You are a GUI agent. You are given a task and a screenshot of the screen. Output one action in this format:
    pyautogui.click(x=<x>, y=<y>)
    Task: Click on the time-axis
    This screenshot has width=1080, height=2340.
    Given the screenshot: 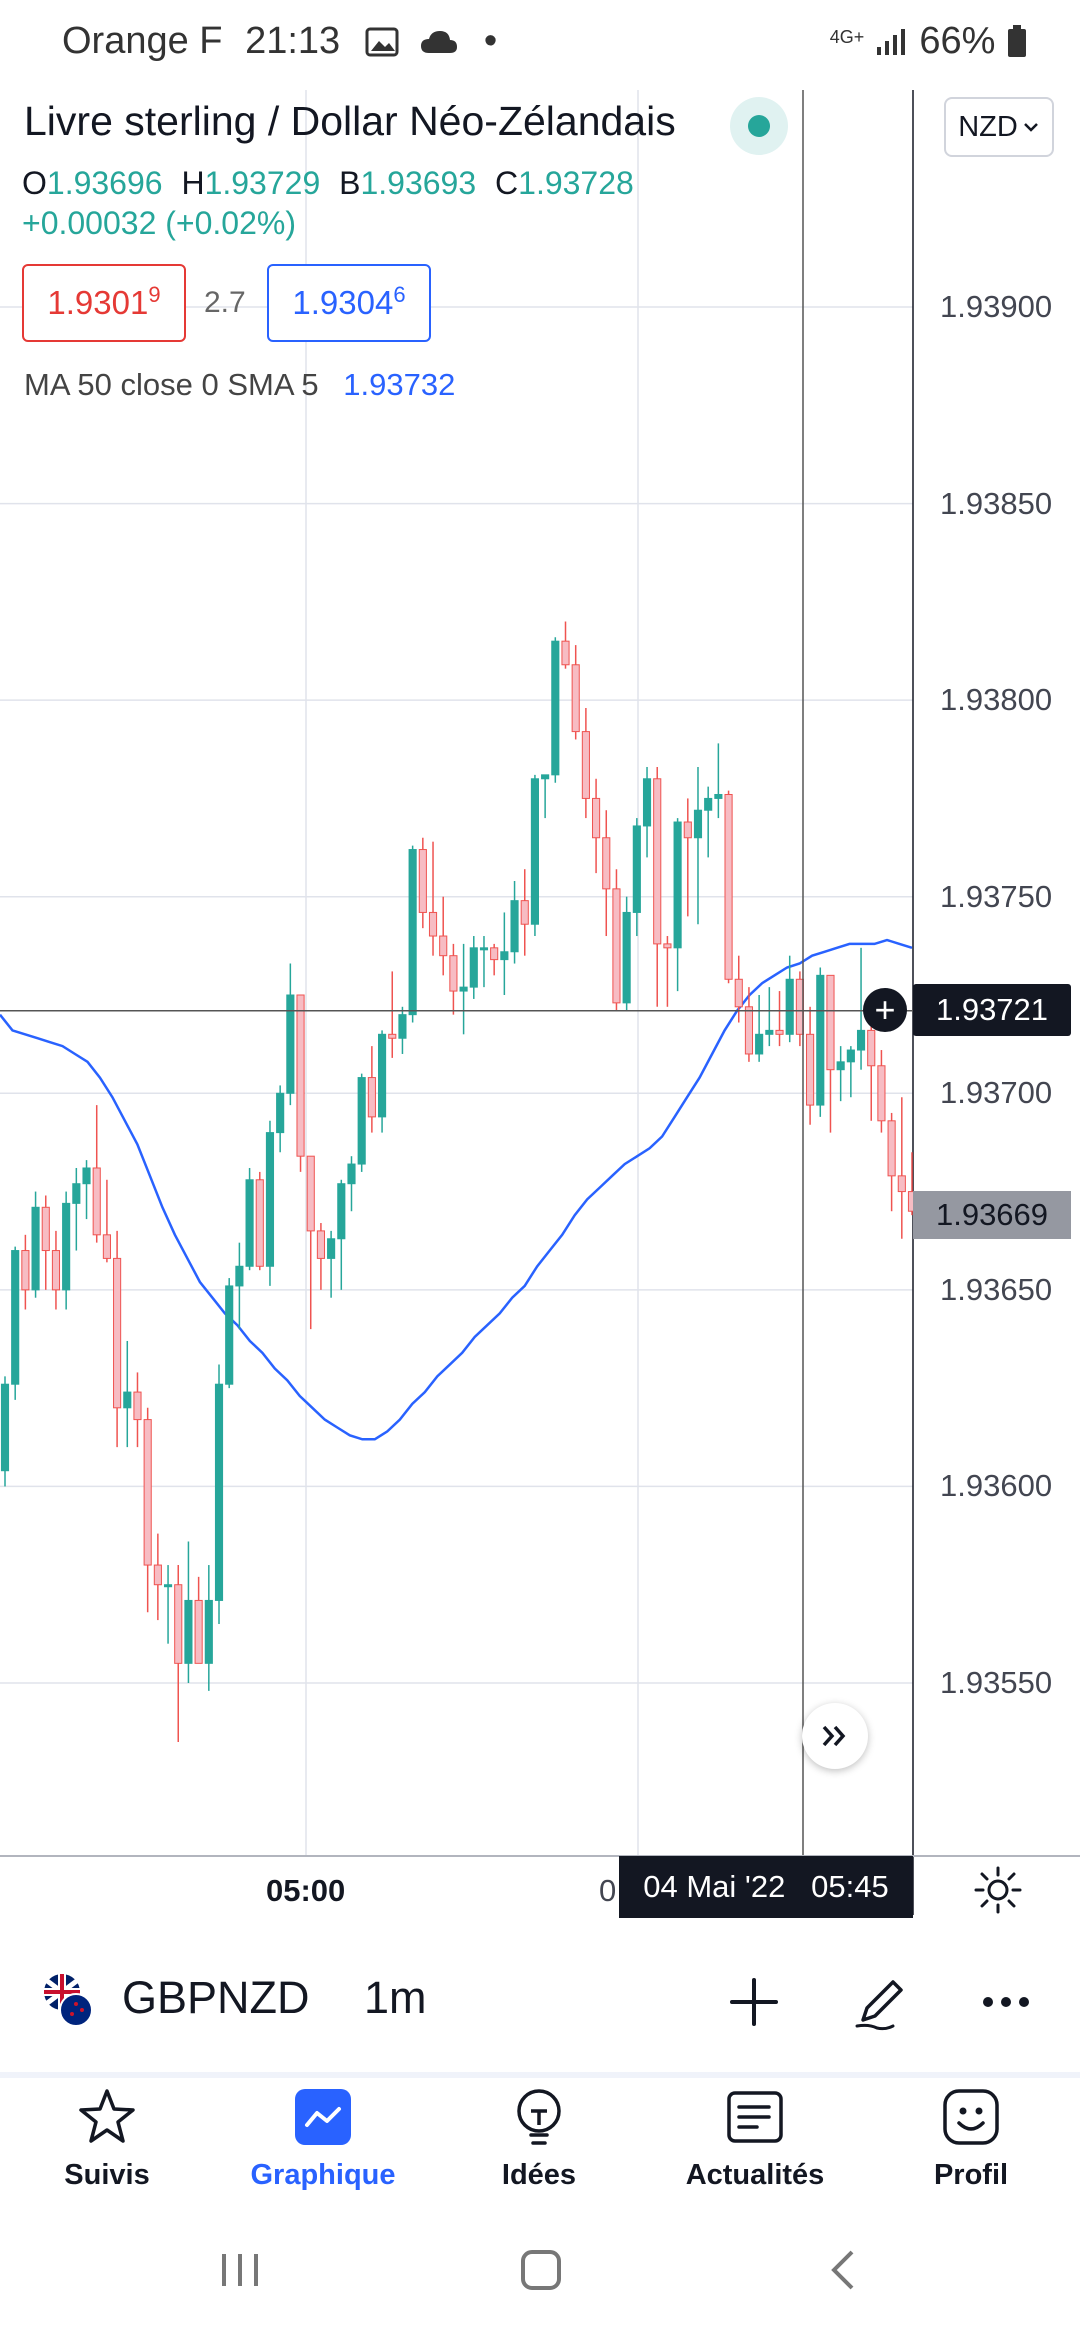 What is the action you would take?
    pyautogui.click(x=540, y=1892)
    